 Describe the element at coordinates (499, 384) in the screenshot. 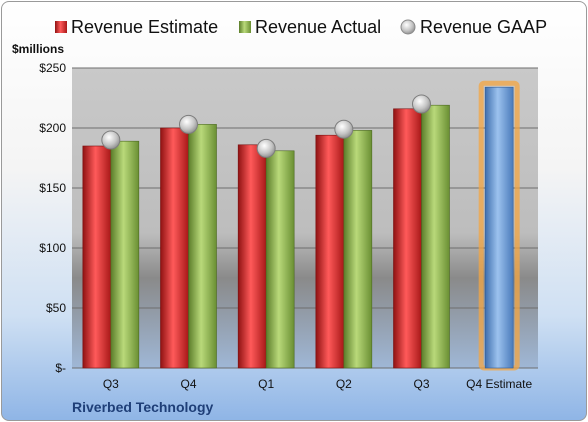

I see `x-tick-label: Q4 Estimate` at that location.